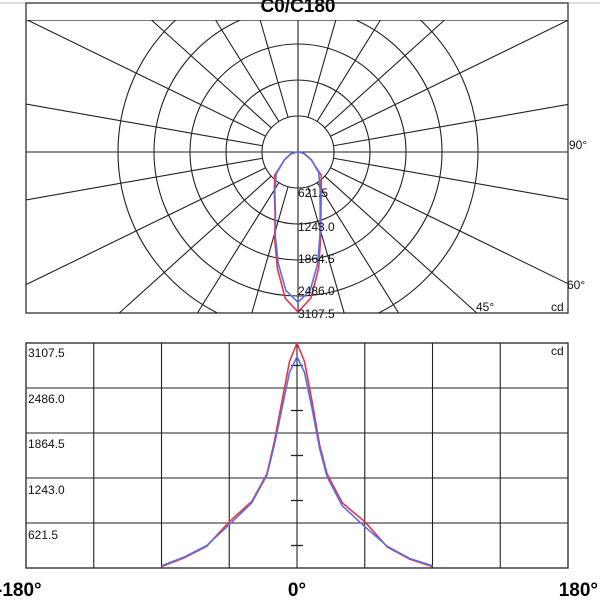  Describe the element at coordinates (316, 227) in the screenshot. I see `radial-tick-label: 1243.0` at that location.